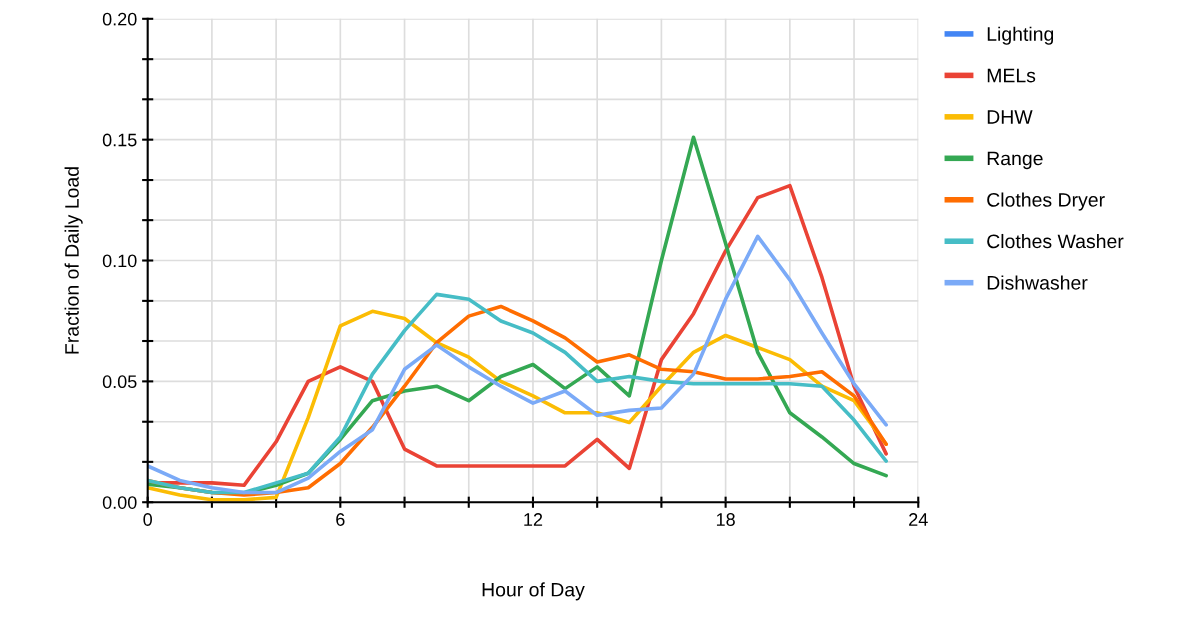 The height and width of the screenshot is (627, 1191). What do you see at coordinates (119, 19) in the screenshot?
I see `y-tick-label: 0.20` at bounding box center [119, 19].